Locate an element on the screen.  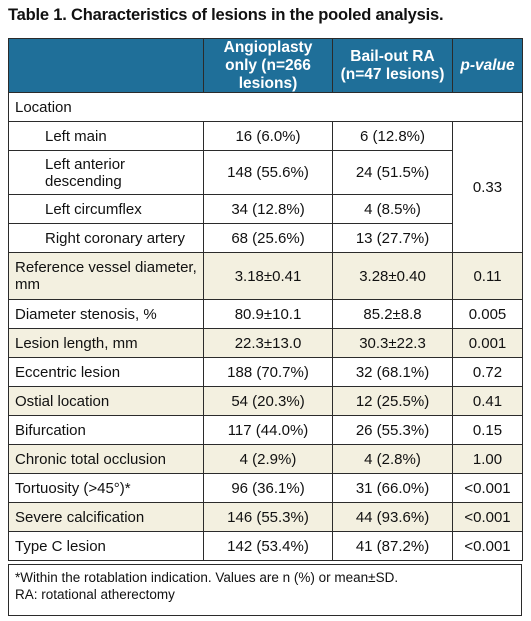
angioplasty-value: 22.3±13.0 is located at coordinates (268, 343).